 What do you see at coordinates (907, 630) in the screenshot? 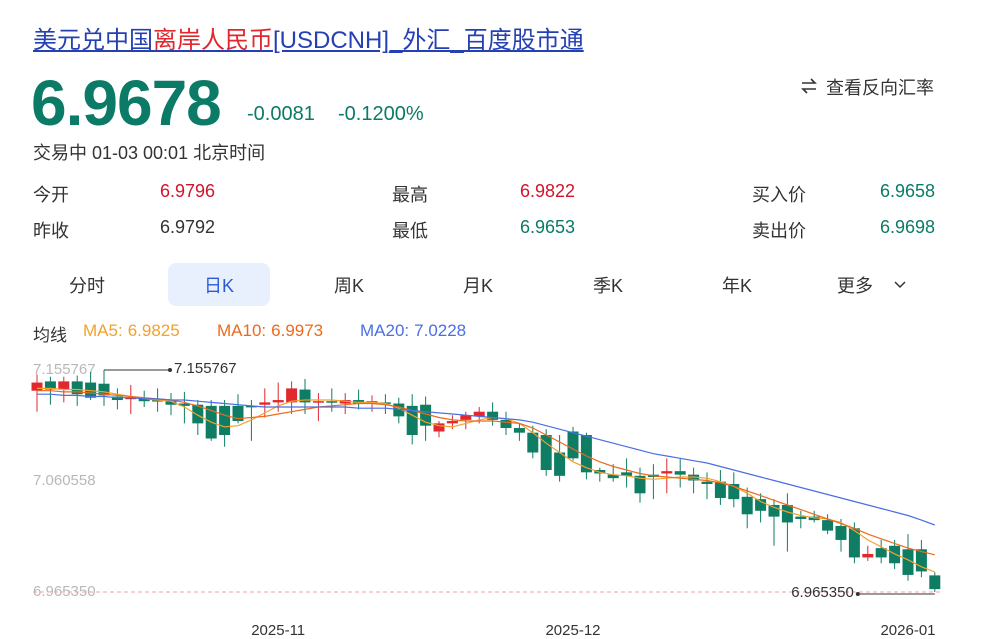
I see `x-tick-label: 2026-01` at bounding box center [907, 630].